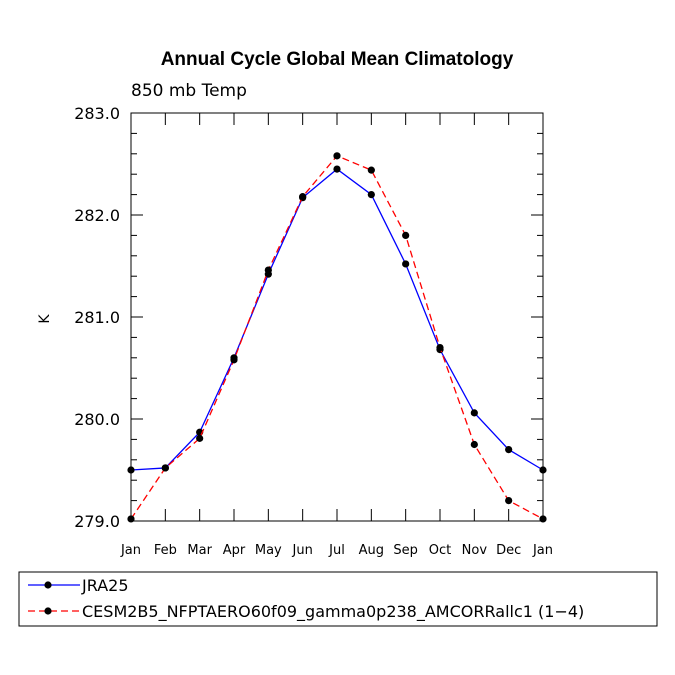 The width and height of the screenshot is (675, 675). I want to click on x-tick-label: May, so click(268, 550).